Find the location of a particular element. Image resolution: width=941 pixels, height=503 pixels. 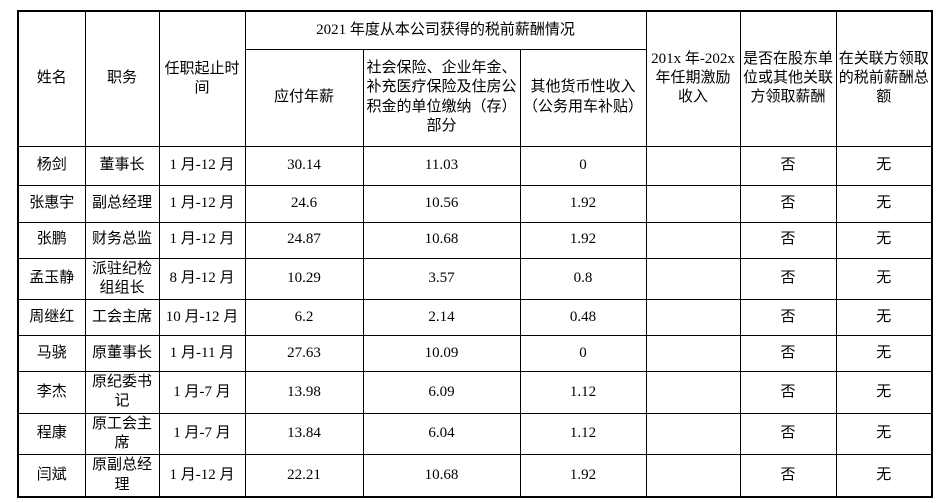

cell-insurance: 11.03 is located at coordinates (441, 165).